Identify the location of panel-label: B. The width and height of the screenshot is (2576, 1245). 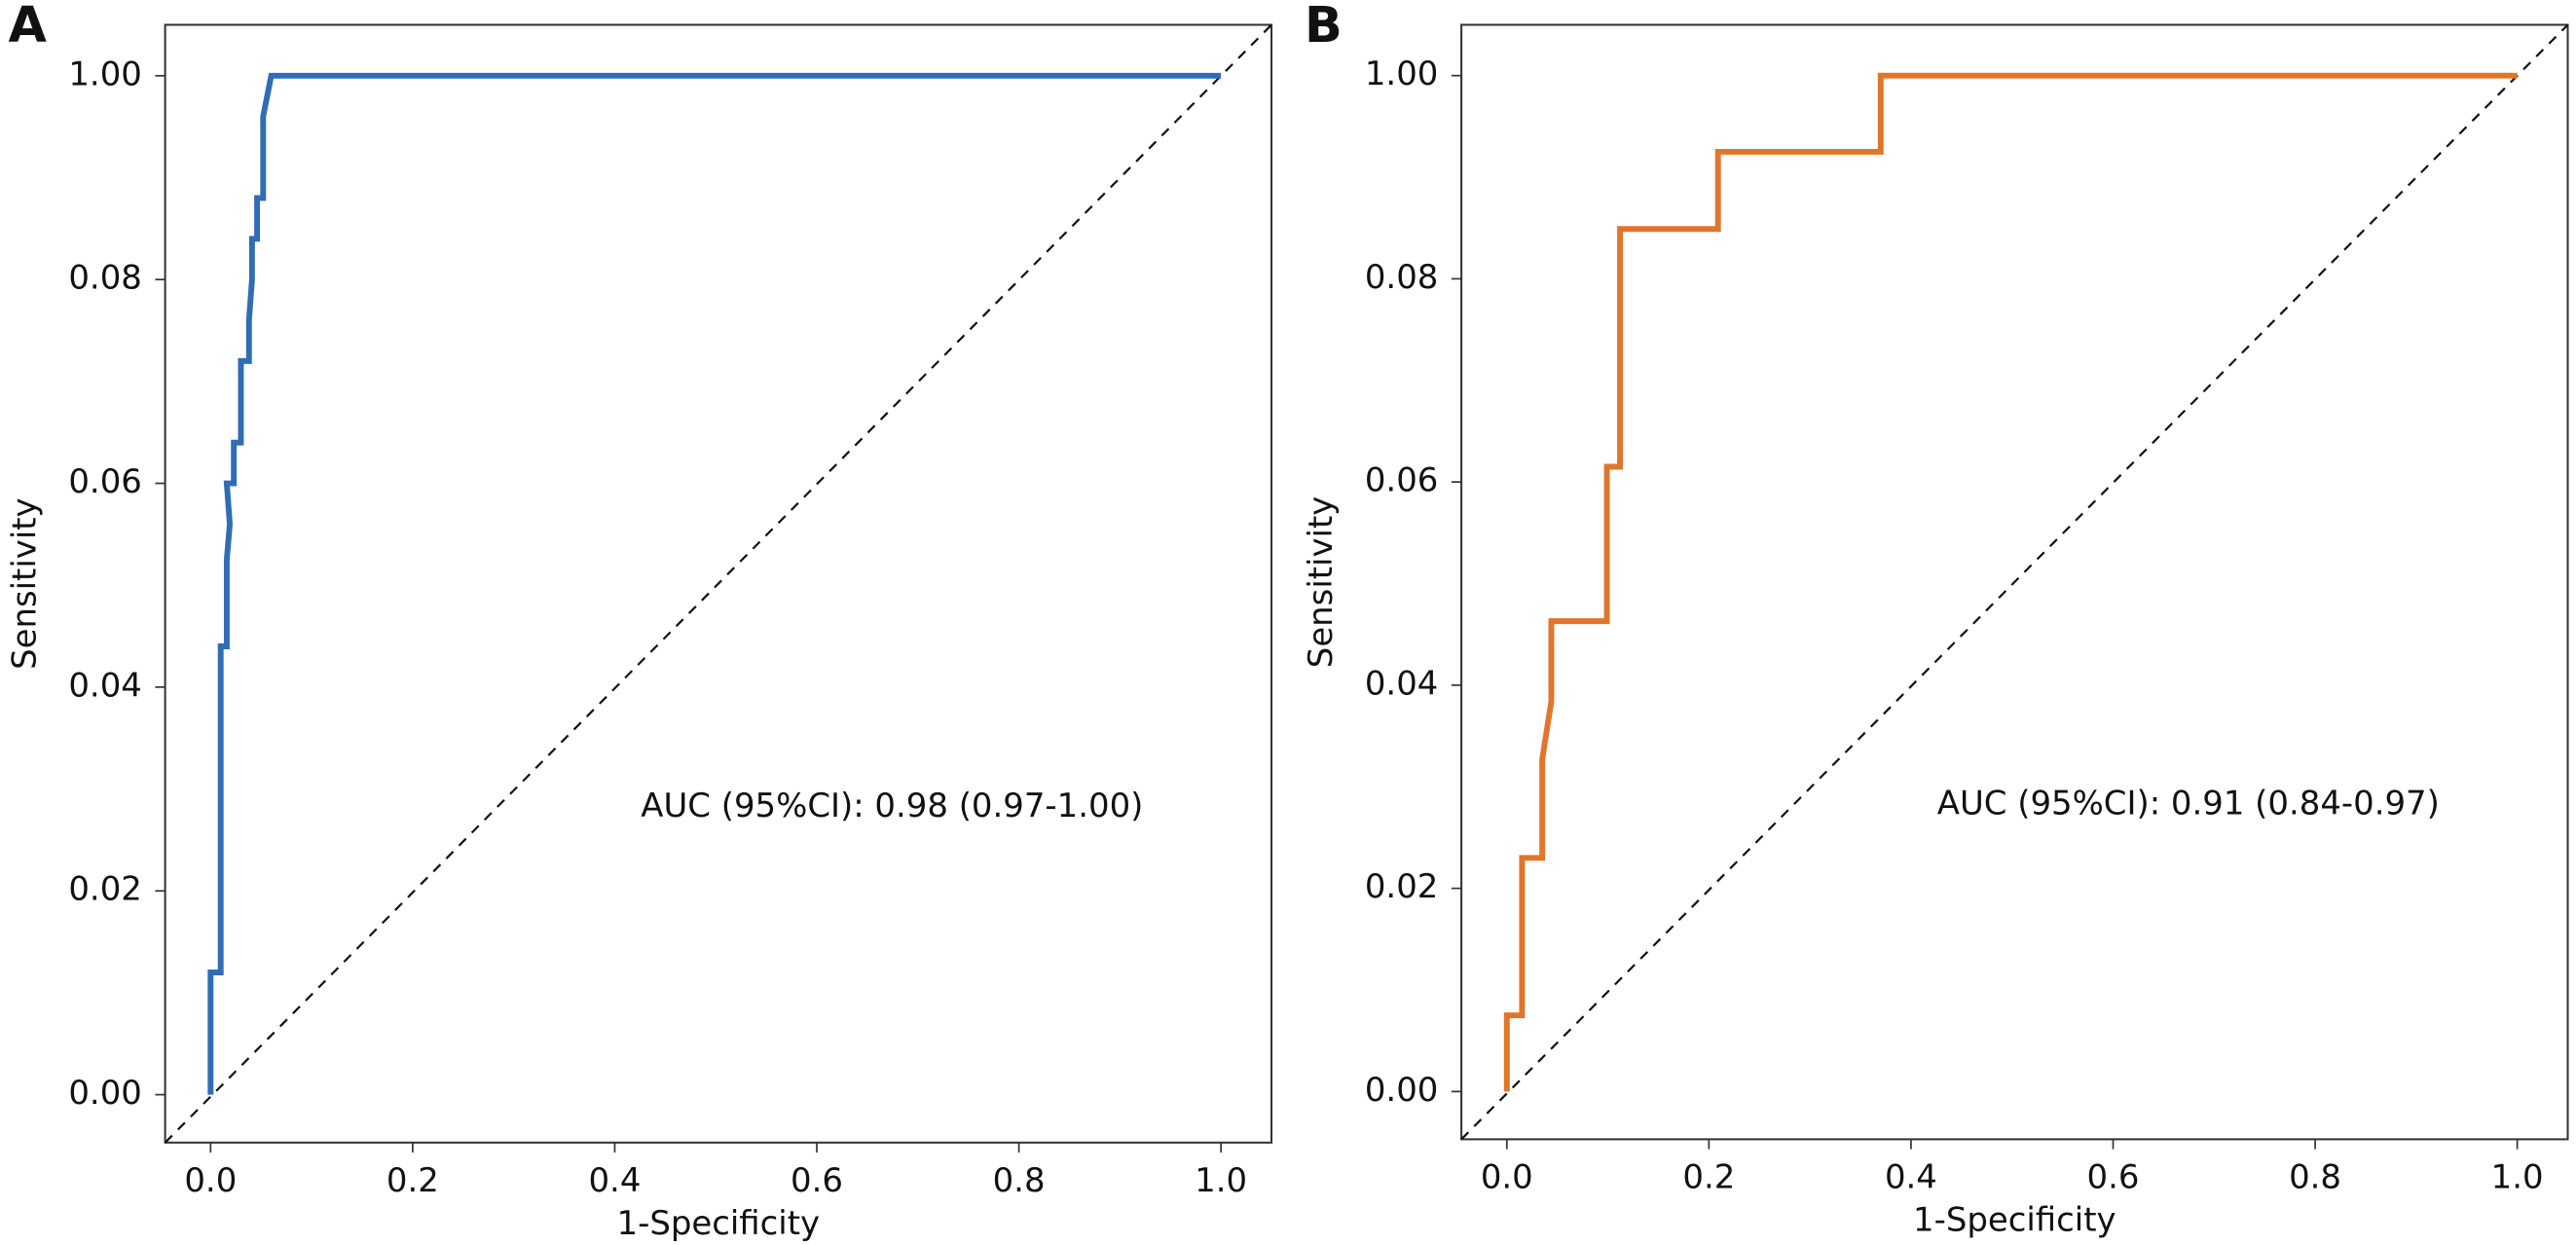
(1324, 27).